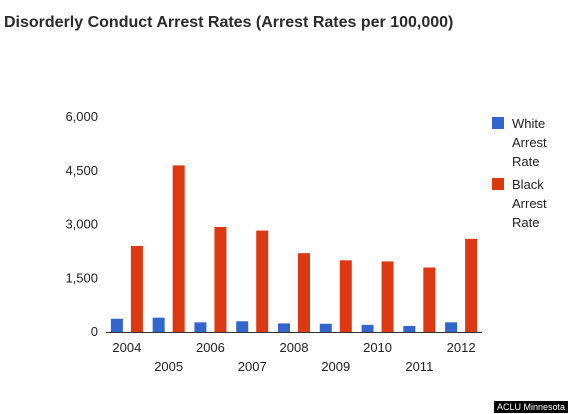  What do you see at coordinates (409, 328) in the screenshot?
I see `bar-white-2011` at bounding box center [409, 328].